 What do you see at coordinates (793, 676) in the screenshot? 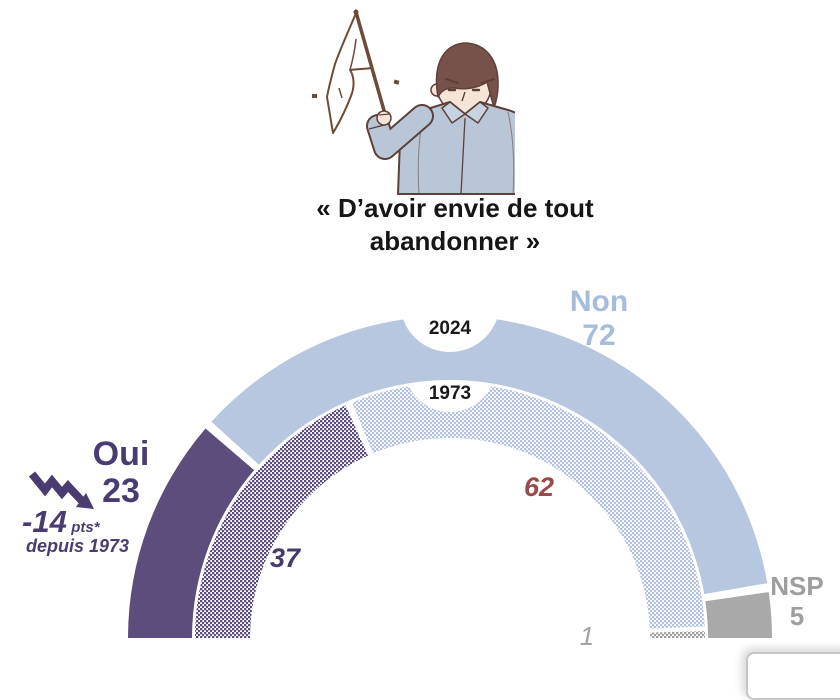
I see `corner-popup-edge` at bounding box center [793, 676].